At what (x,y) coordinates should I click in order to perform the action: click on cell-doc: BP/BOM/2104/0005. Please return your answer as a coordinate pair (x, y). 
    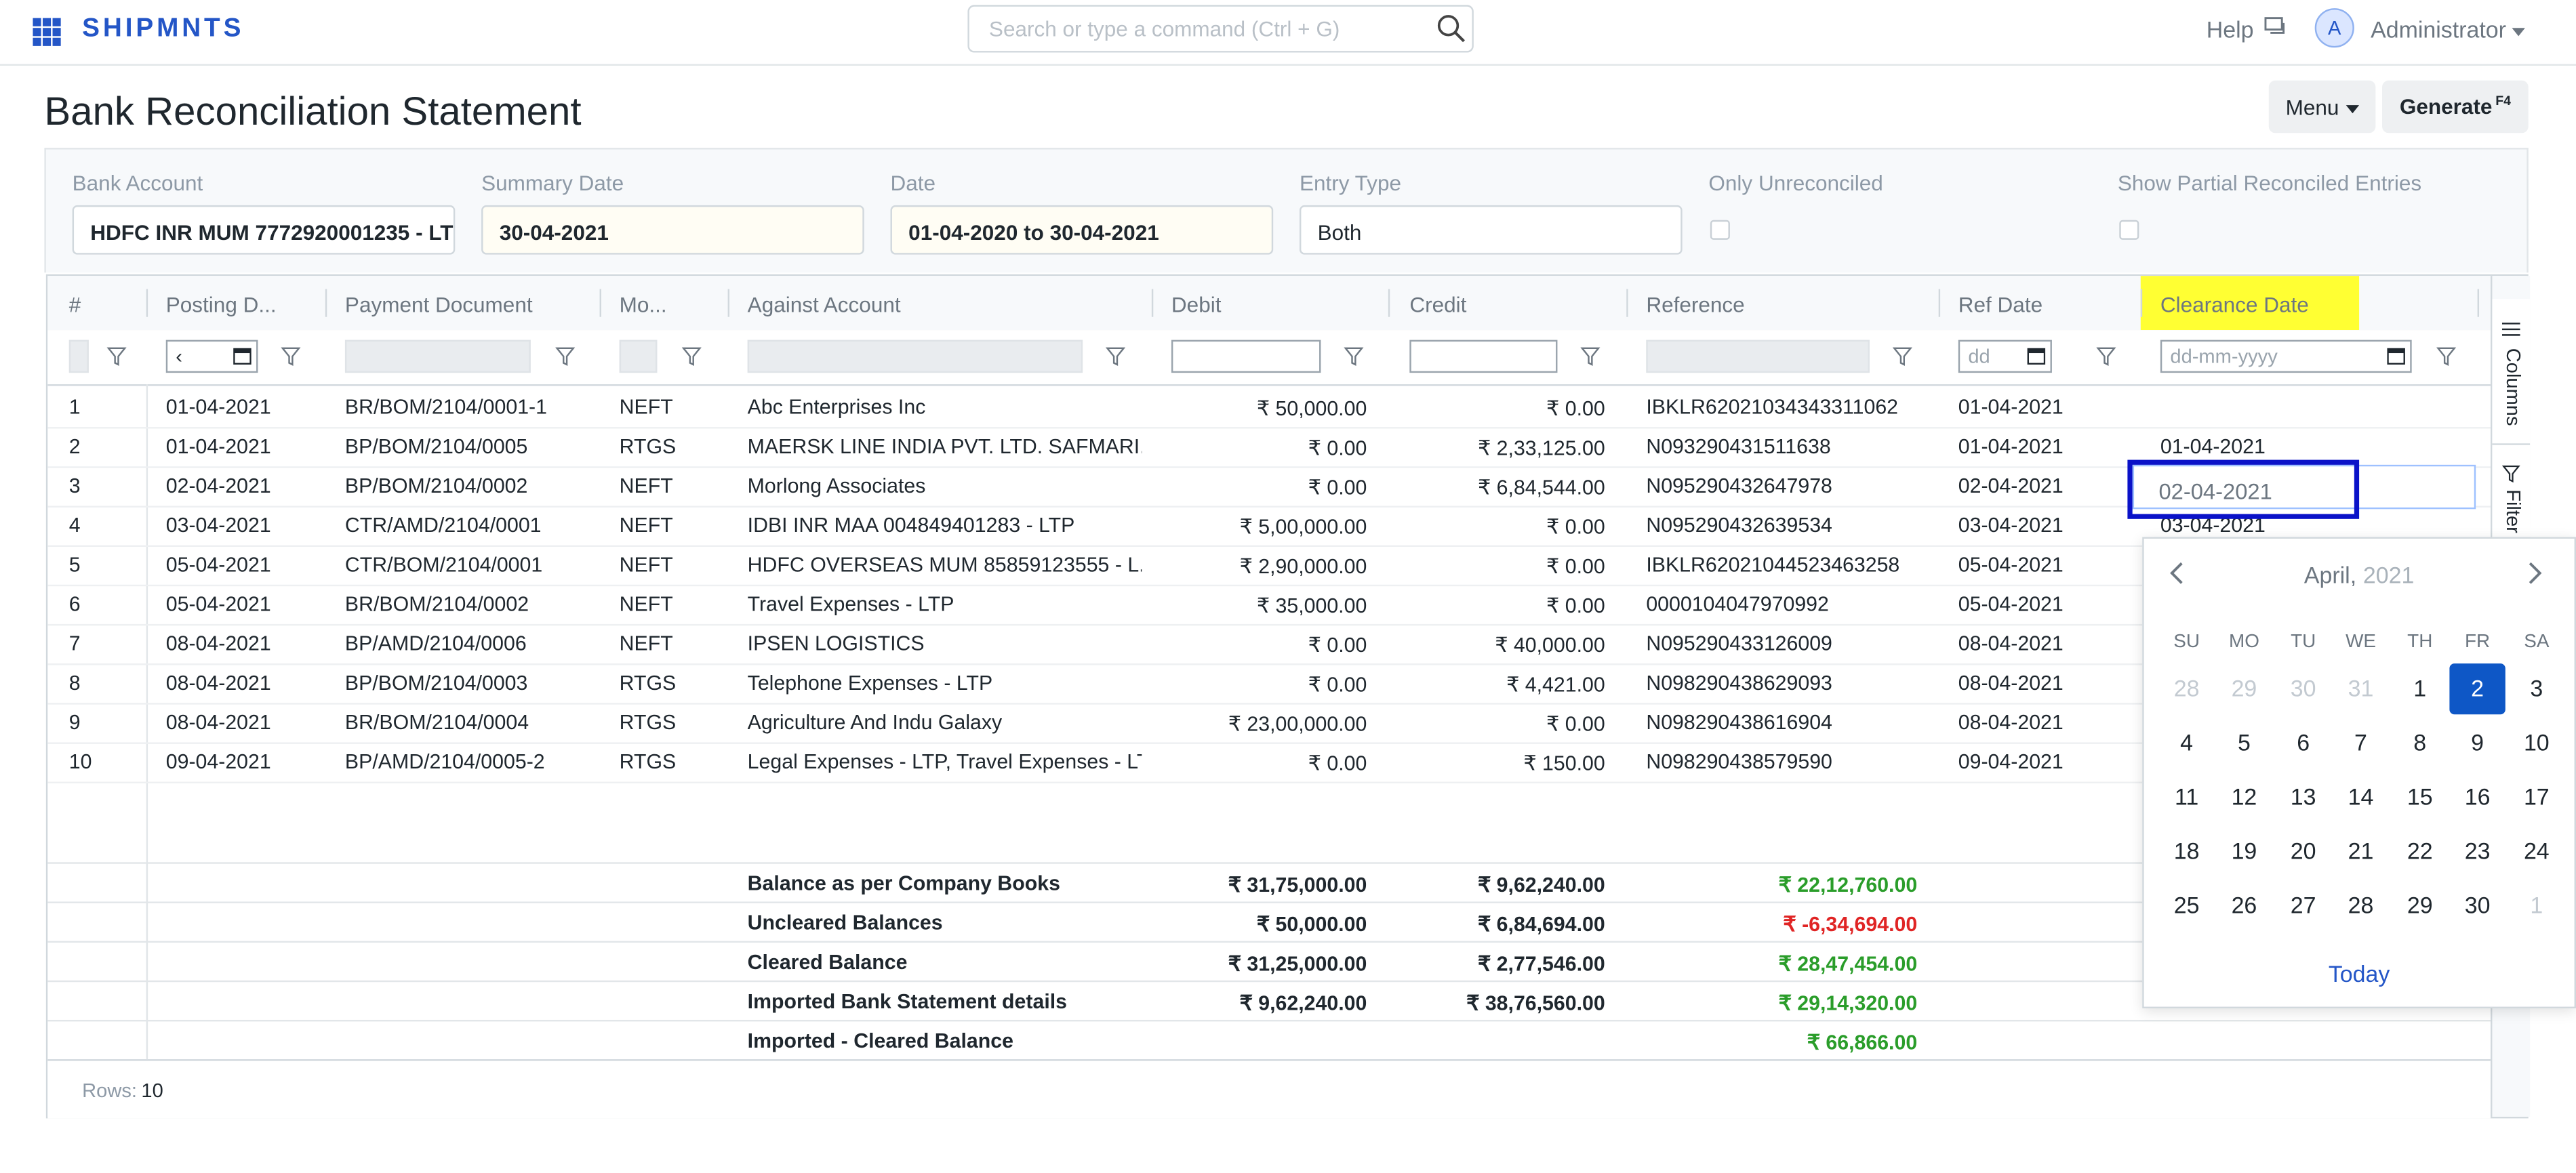
    Looking at the image, I should click on (436, 447).